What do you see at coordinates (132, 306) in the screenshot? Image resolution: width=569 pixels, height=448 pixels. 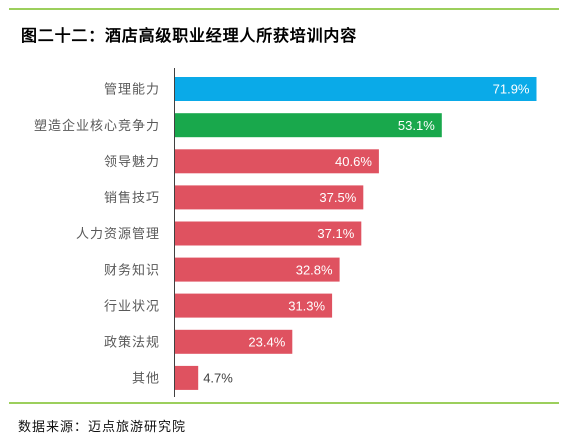 I see `category-label: 行业状况` at bounding box center [132, 306].